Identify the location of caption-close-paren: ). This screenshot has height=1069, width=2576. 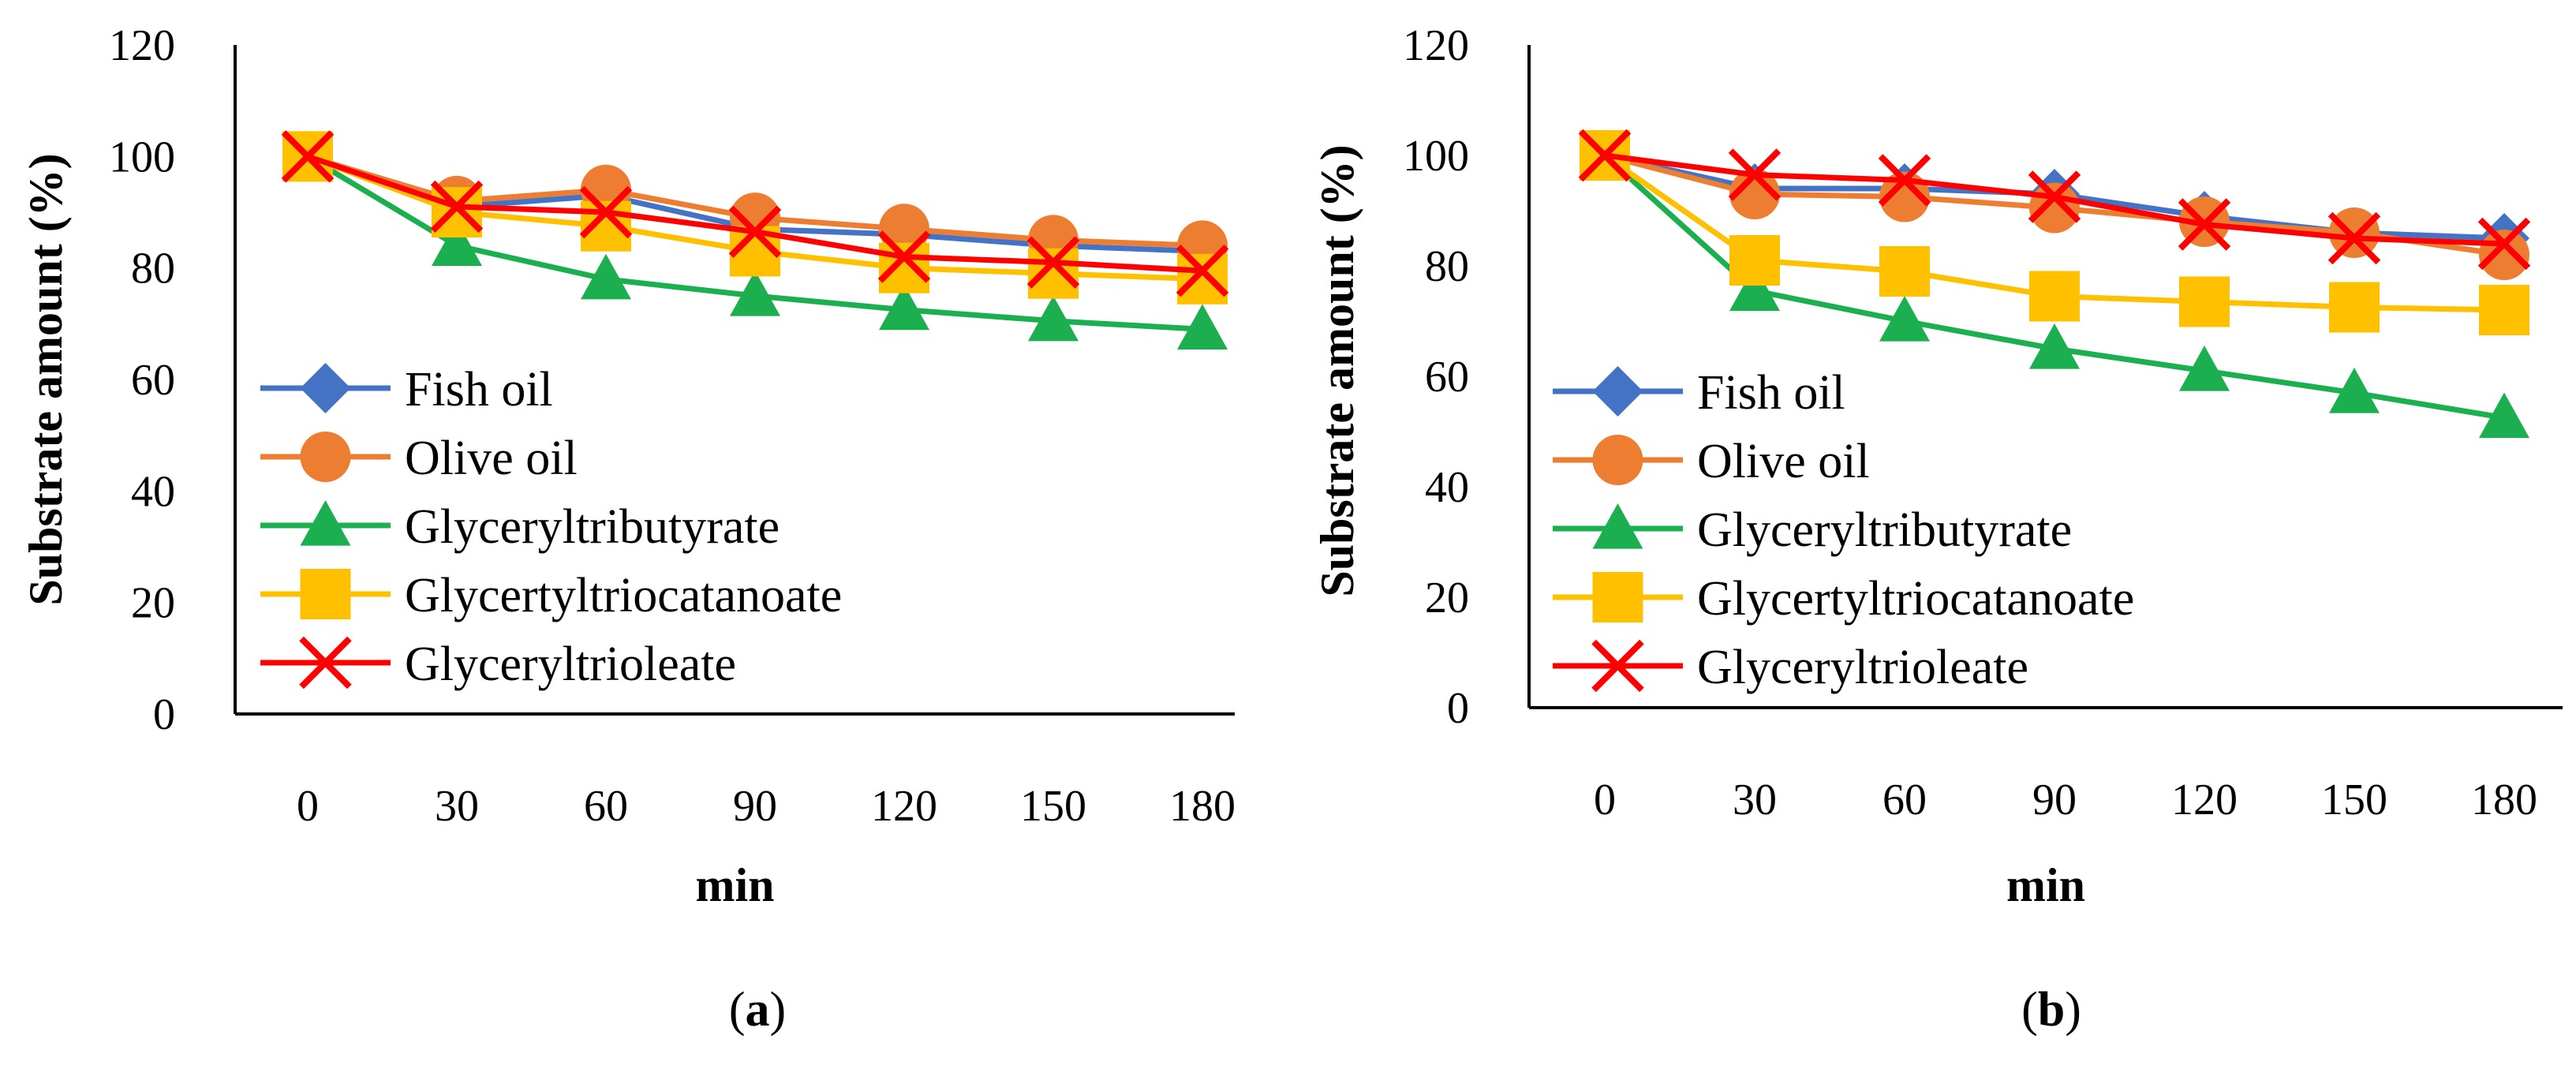
(778, 1010).